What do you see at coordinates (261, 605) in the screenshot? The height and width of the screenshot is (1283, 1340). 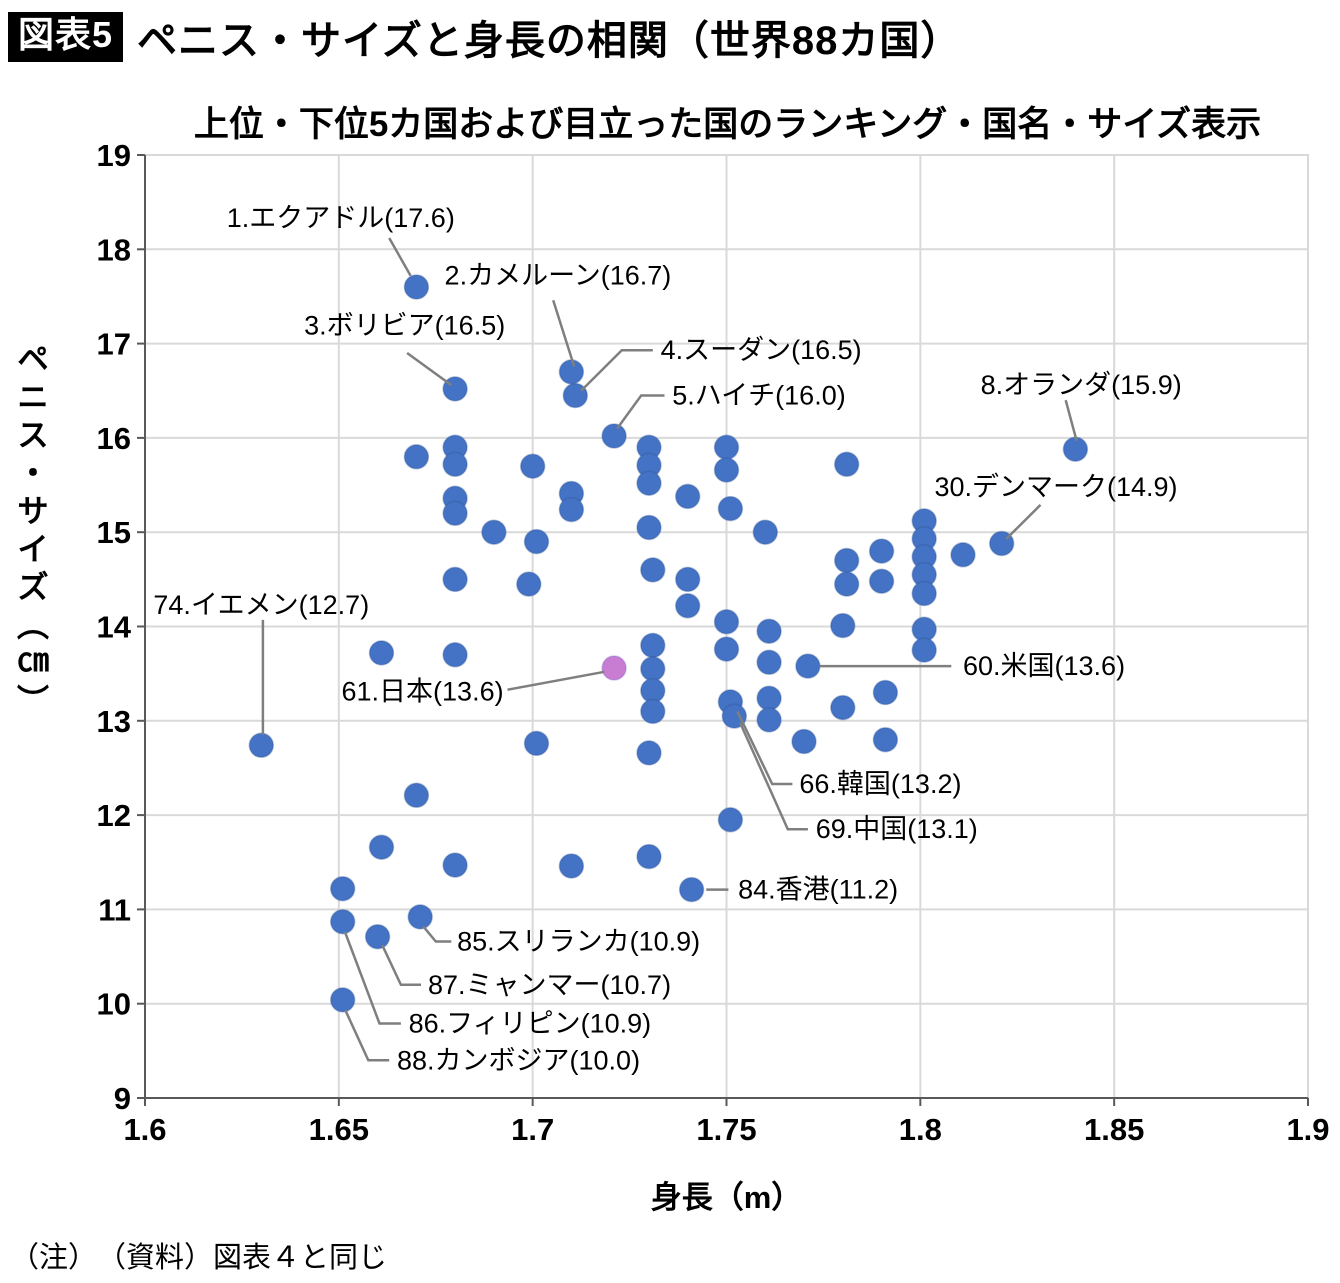 I see `annotation-label: 74.イエメン(12.7)` at bounding box center [261, 605].